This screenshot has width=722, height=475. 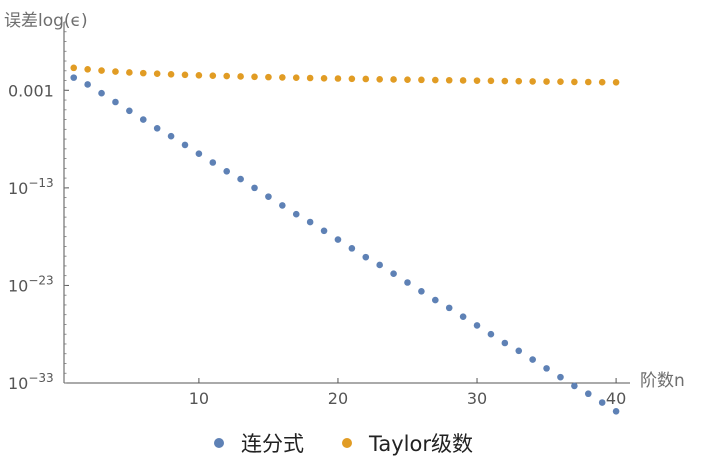 What do you see at coordinates (46, 21) in the screenshot?
I see `y-axis-label: 误差log(ϵ)` at bounding box center [46, 21].